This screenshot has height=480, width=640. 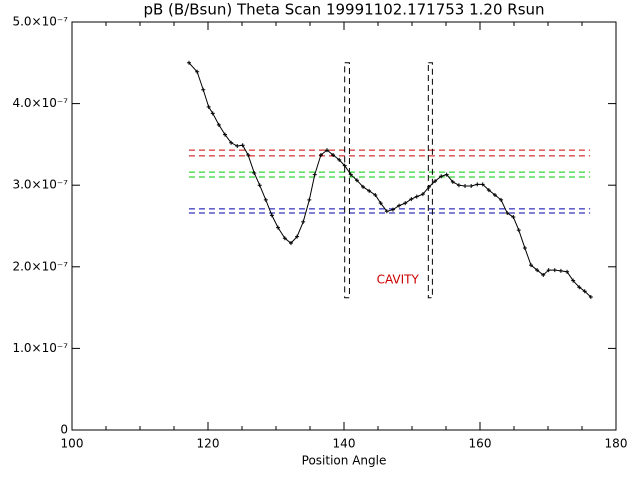 What do you see at coordinates (616, 444) in the screenshot?
I see `x-tick-label: 180` at bounding box center [616, 444].